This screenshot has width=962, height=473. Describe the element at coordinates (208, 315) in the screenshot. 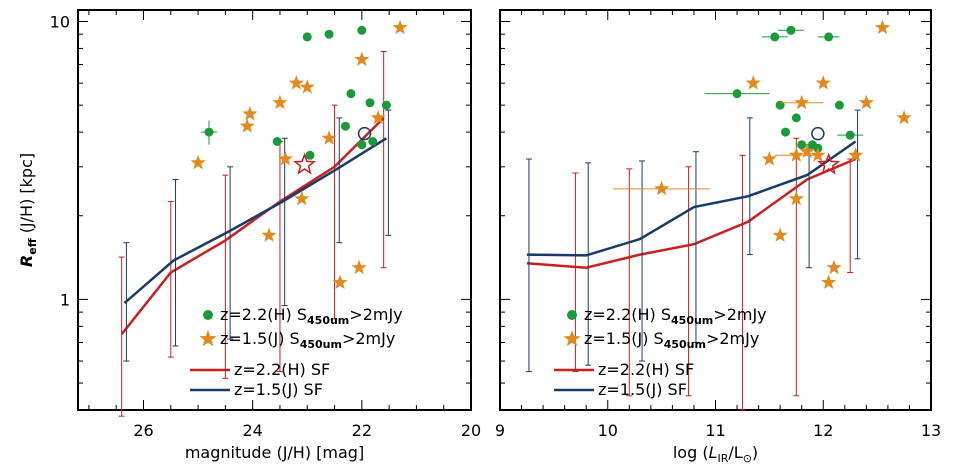

I see `legend-circle-icon` at that location.